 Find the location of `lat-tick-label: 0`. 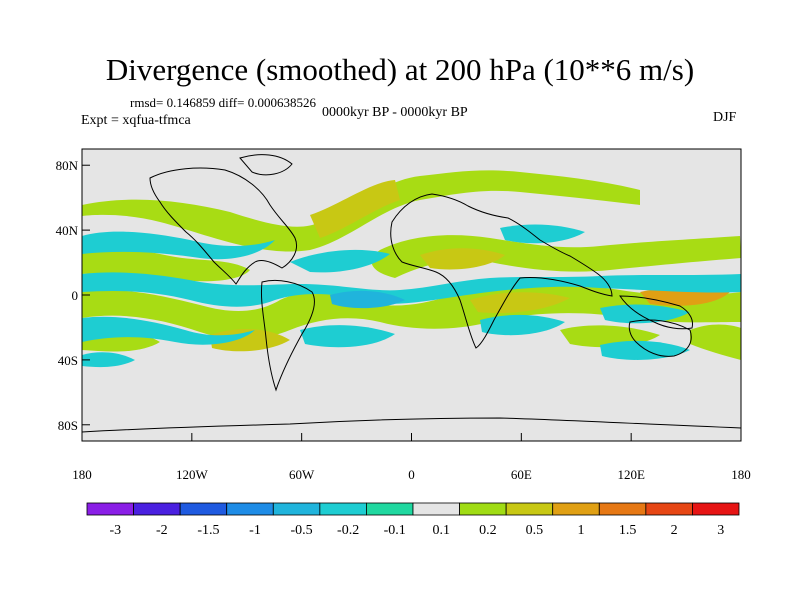

lat-tick-label: 0 is located at coordinates (75, 295).